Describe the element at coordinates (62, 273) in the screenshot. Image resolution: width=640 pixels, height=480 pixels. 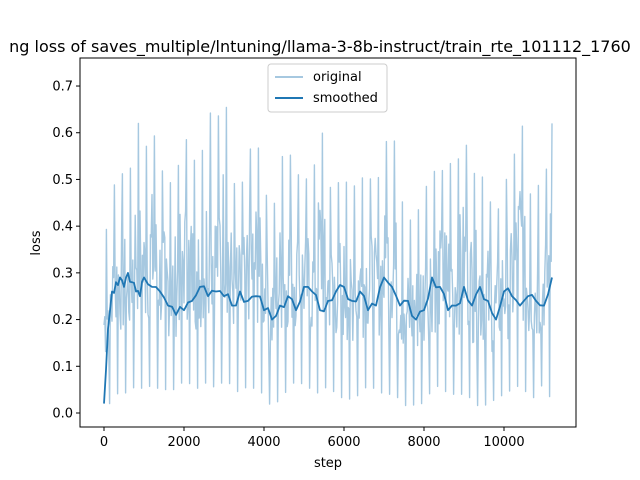
I see `y-tick-label: 0.3` at that location.